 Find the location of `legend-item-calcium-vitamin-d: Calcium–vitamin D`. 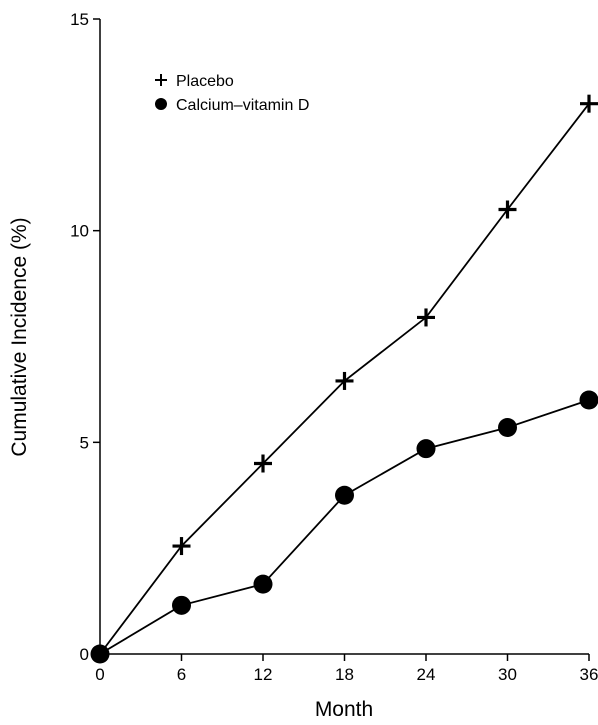

legend-item-calcium-vitamin-d: Calcium–vitamin D is located at coordinates (232, 105).